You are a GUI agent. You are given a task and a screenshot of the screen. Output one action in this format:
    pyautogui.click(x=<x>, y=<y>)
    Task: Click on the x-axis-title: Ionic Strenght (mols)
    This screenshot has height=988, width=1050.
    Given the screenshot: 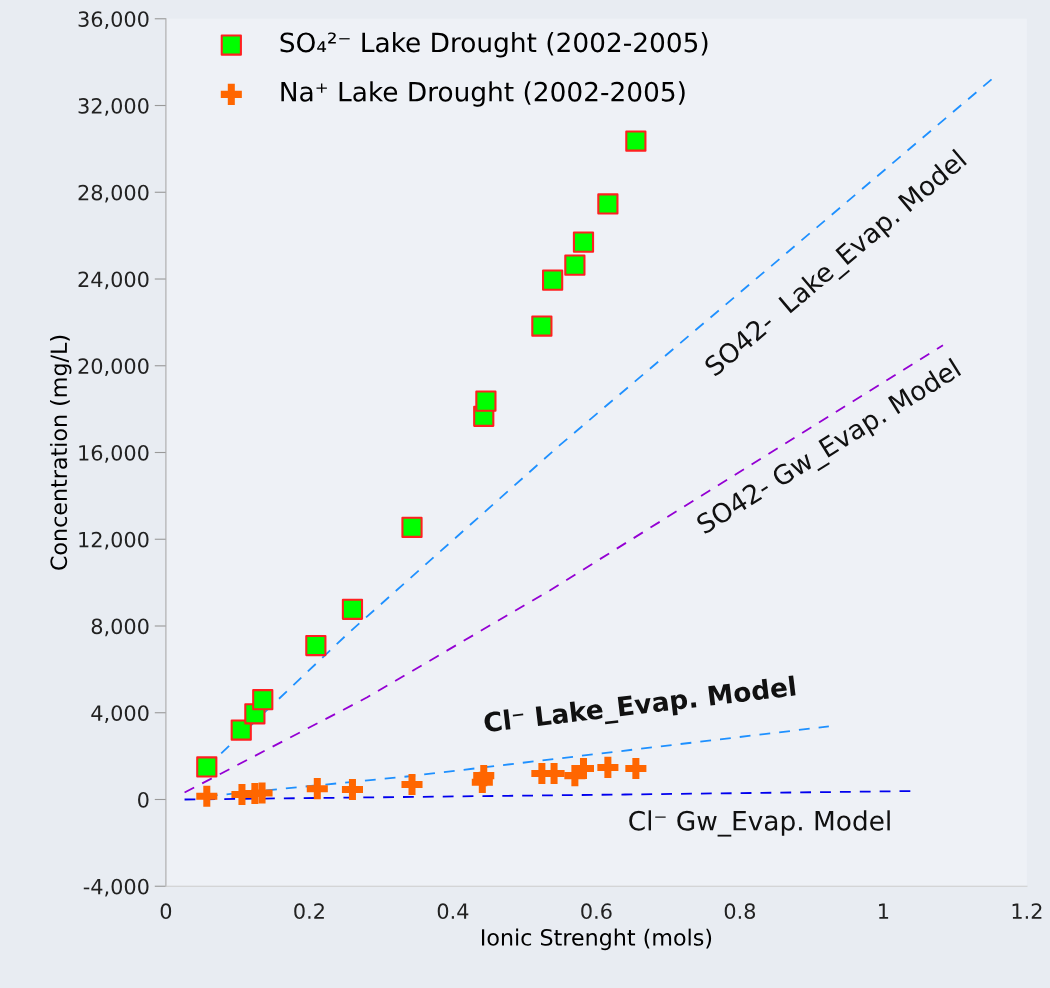 What is the action you would take?
    pyautogui.click(x=596, y=939)
    